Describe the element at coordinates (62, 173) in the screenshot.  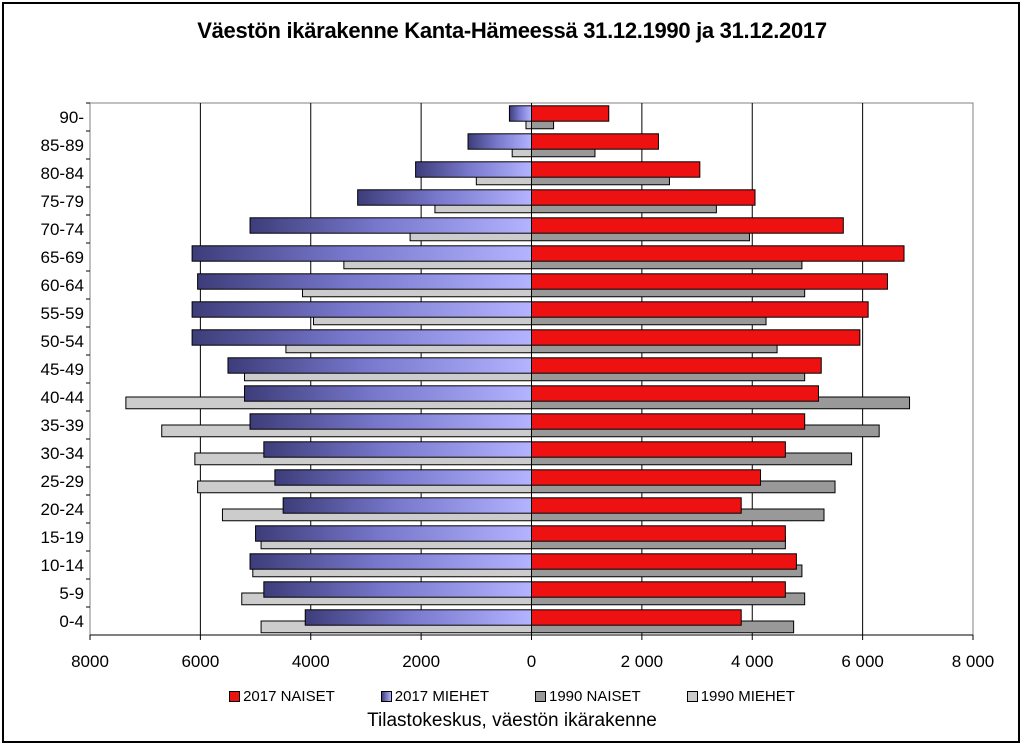
I see `category-label: 80-84` at that location.